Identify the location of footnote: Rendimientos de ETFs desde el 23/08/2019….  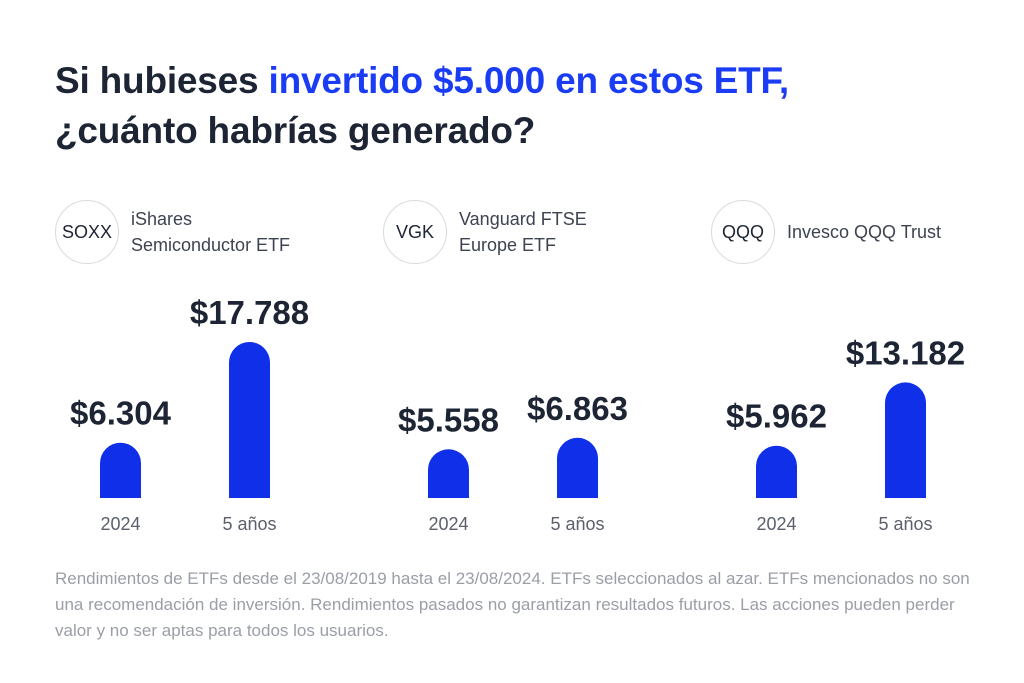
(512, 604).